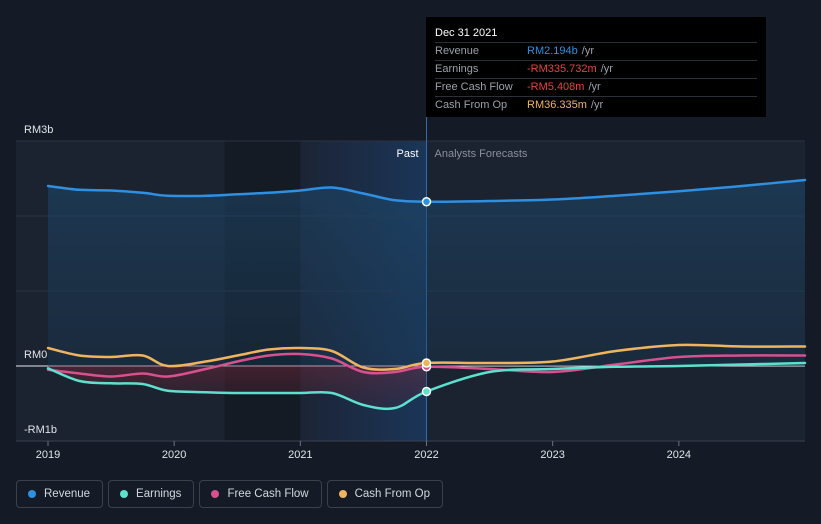 The width and height of the screenshot is (821, 524). What do you see at coordinates (392, 494) in the screenshot?
I see `legend-label: Cash From Op` at bounding box center [392, 494].